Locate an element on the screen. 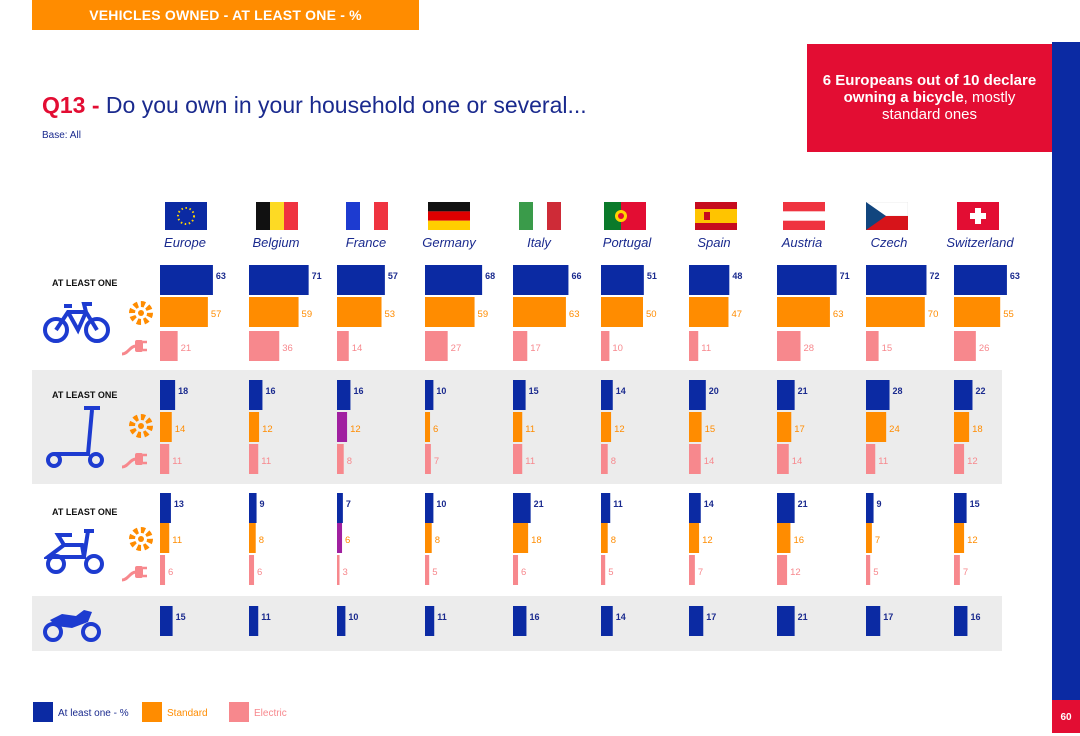 The width and height of the screenshot is (1080, 736). value-label-kick-scooter-electric-spain: 14 is located at coordinates (709, 461).